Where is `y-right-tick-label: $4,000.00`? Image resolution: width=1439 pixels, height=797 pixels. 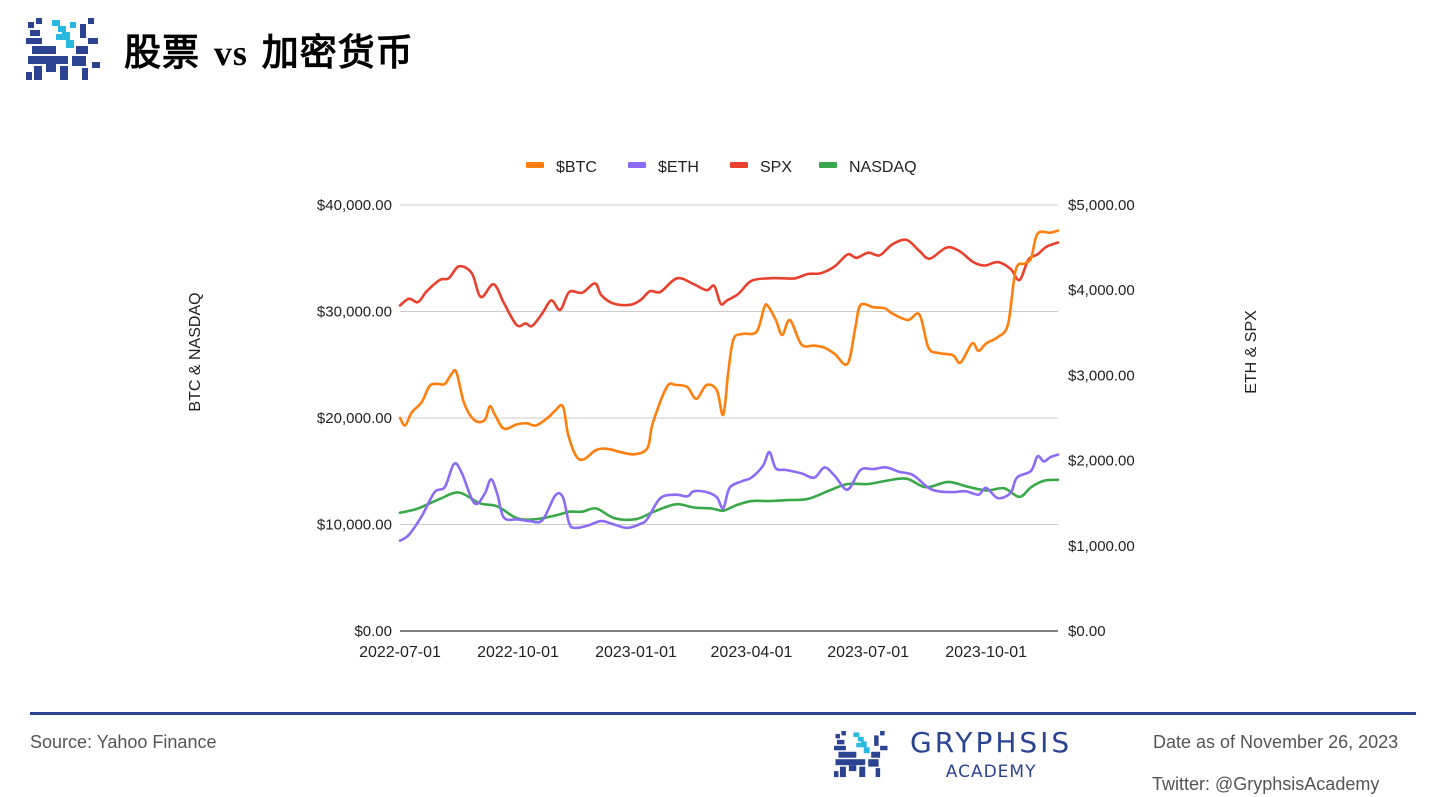
y-right-tick-label: $4,000.00 is located at coordinates (1101, 290).